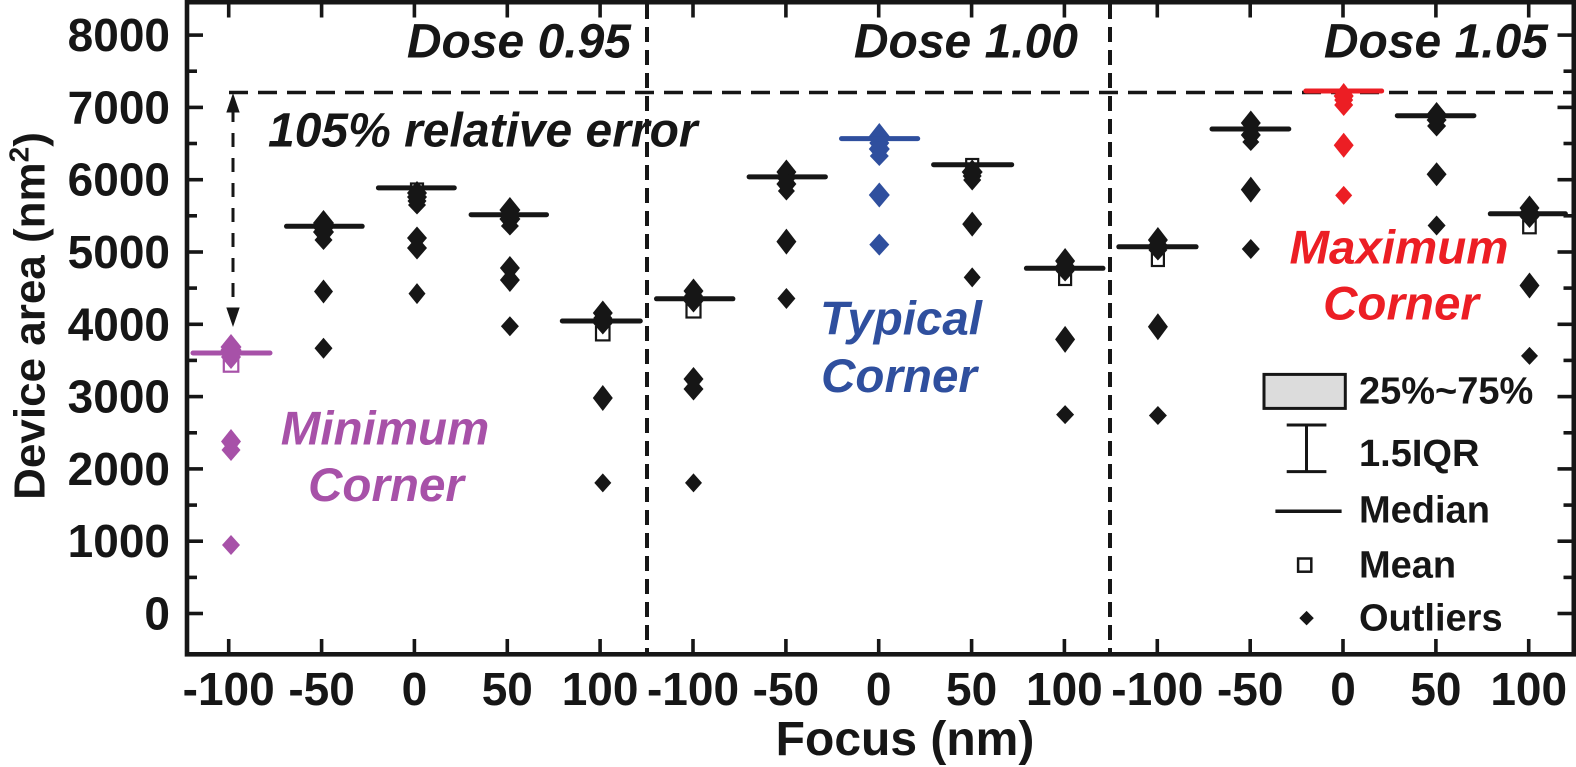 The width and height of the screenshot is (1576, 767). What do you see at coordinates (519, 42) in the screenshot?
I see `svg-text: Dose 0.95` at bounding box center [519, 42].